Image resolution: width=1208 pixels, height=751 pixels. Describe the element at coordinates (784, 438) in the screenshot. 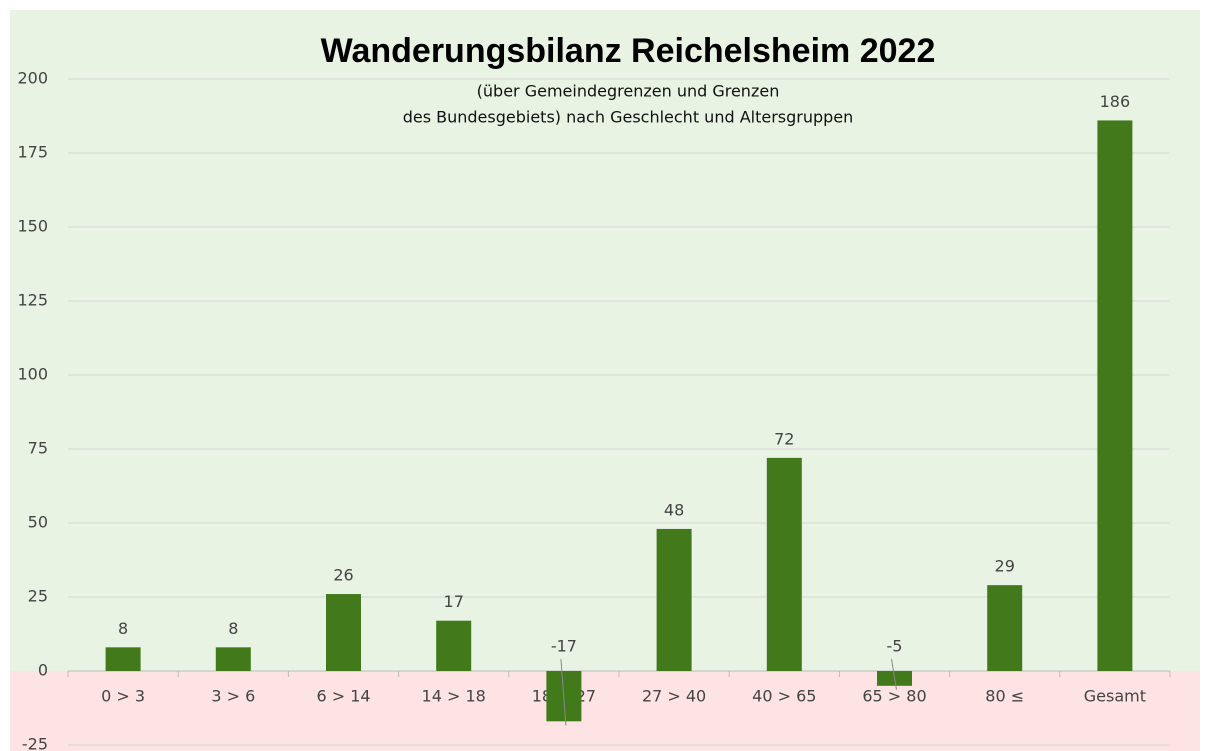

I see `data-label: 72` at that location.